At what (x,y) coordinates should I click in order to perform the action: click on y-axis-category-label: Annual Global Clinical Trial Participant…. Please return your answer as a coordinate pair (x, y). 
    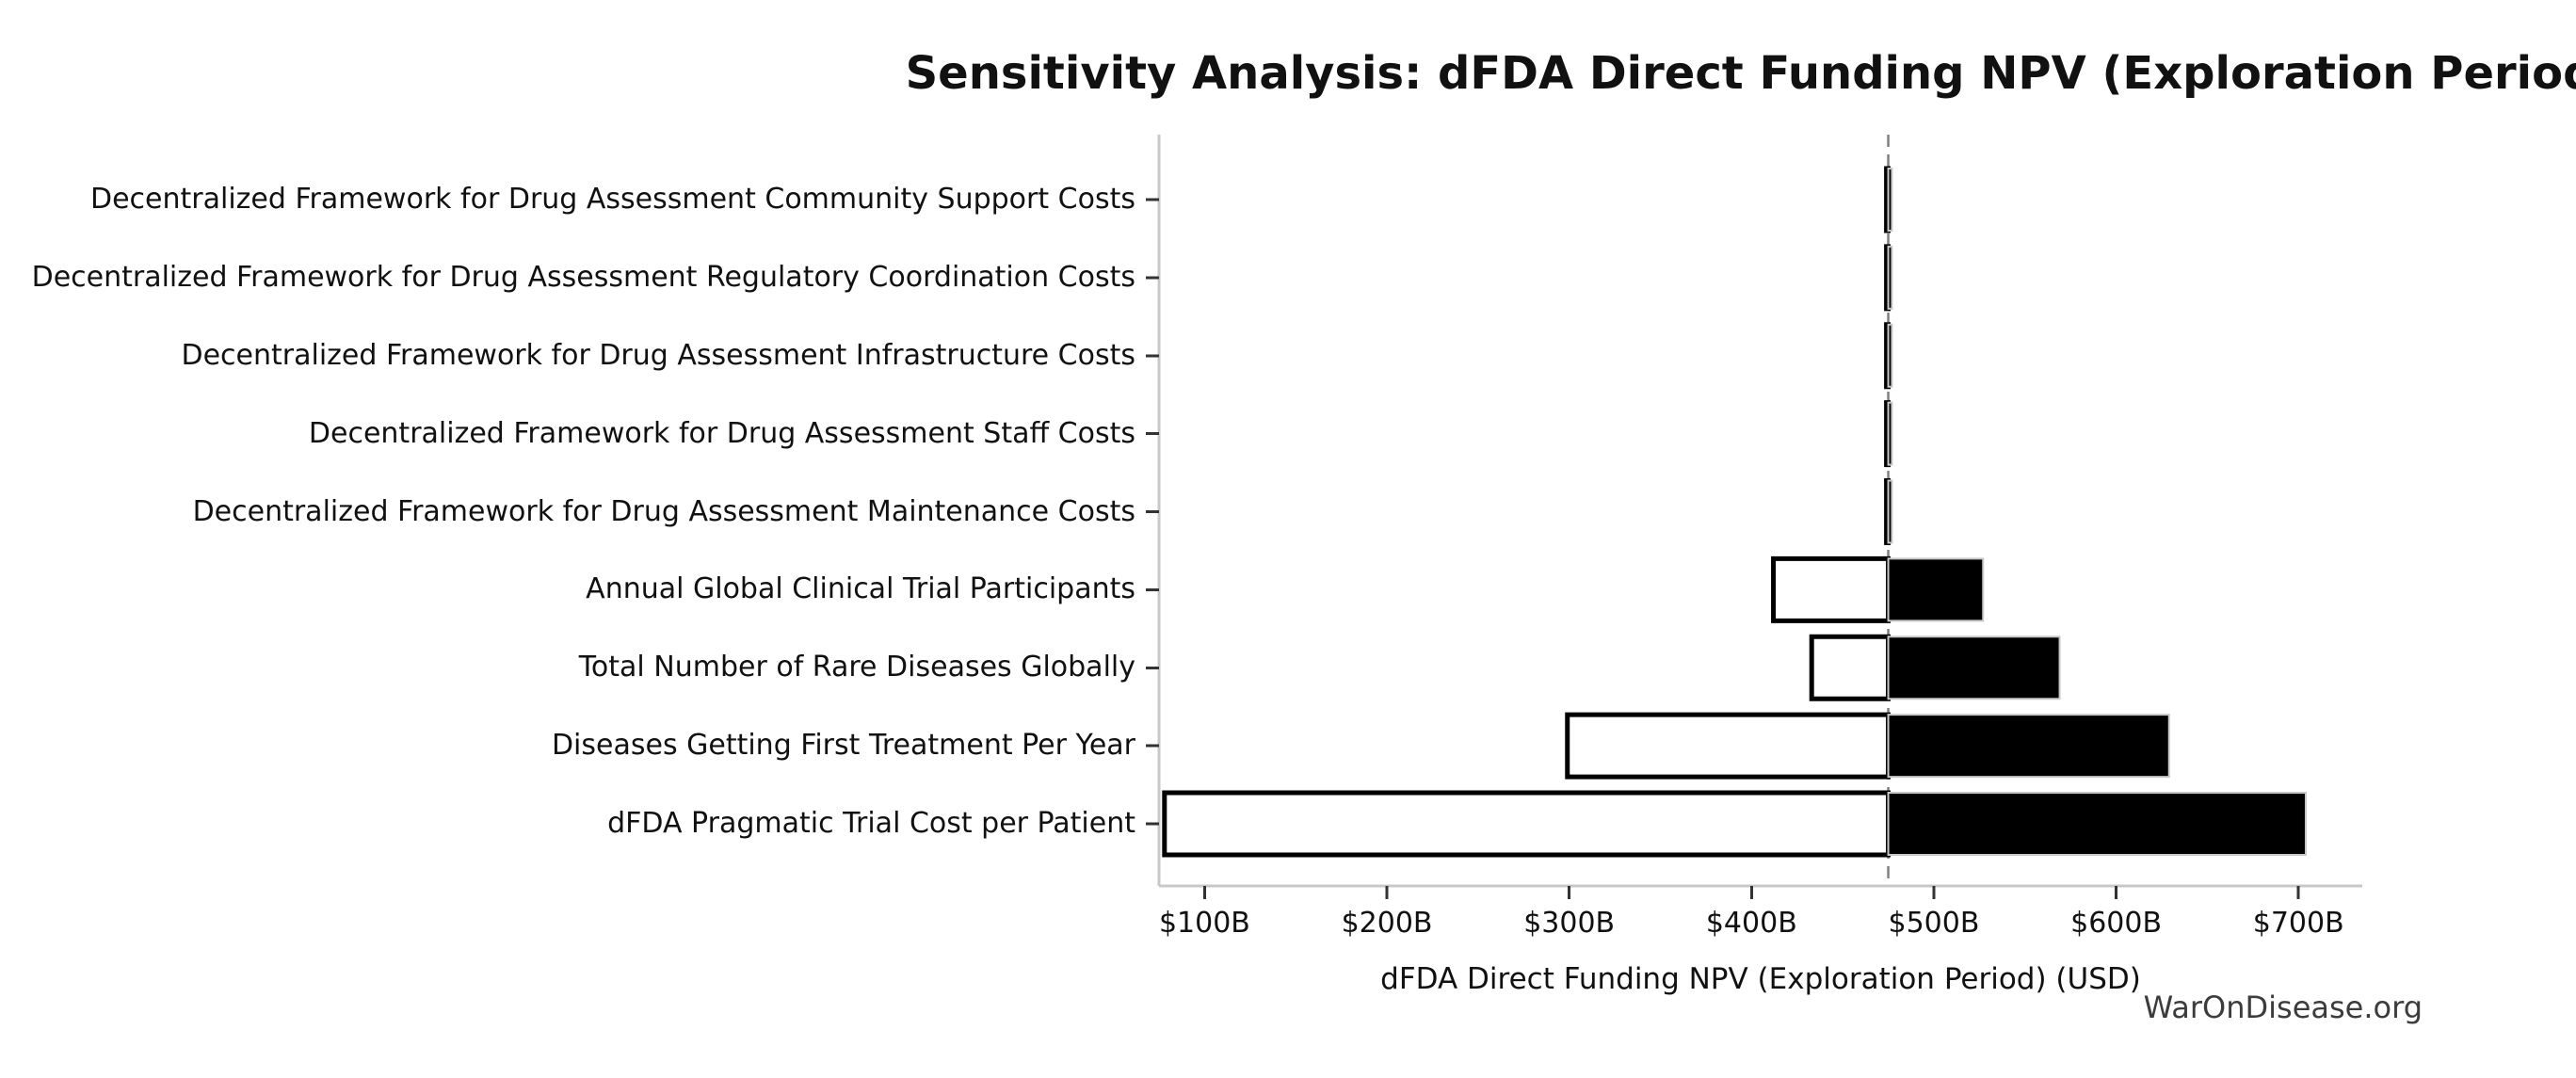
    Looking at the image, I should click on (860, 589).